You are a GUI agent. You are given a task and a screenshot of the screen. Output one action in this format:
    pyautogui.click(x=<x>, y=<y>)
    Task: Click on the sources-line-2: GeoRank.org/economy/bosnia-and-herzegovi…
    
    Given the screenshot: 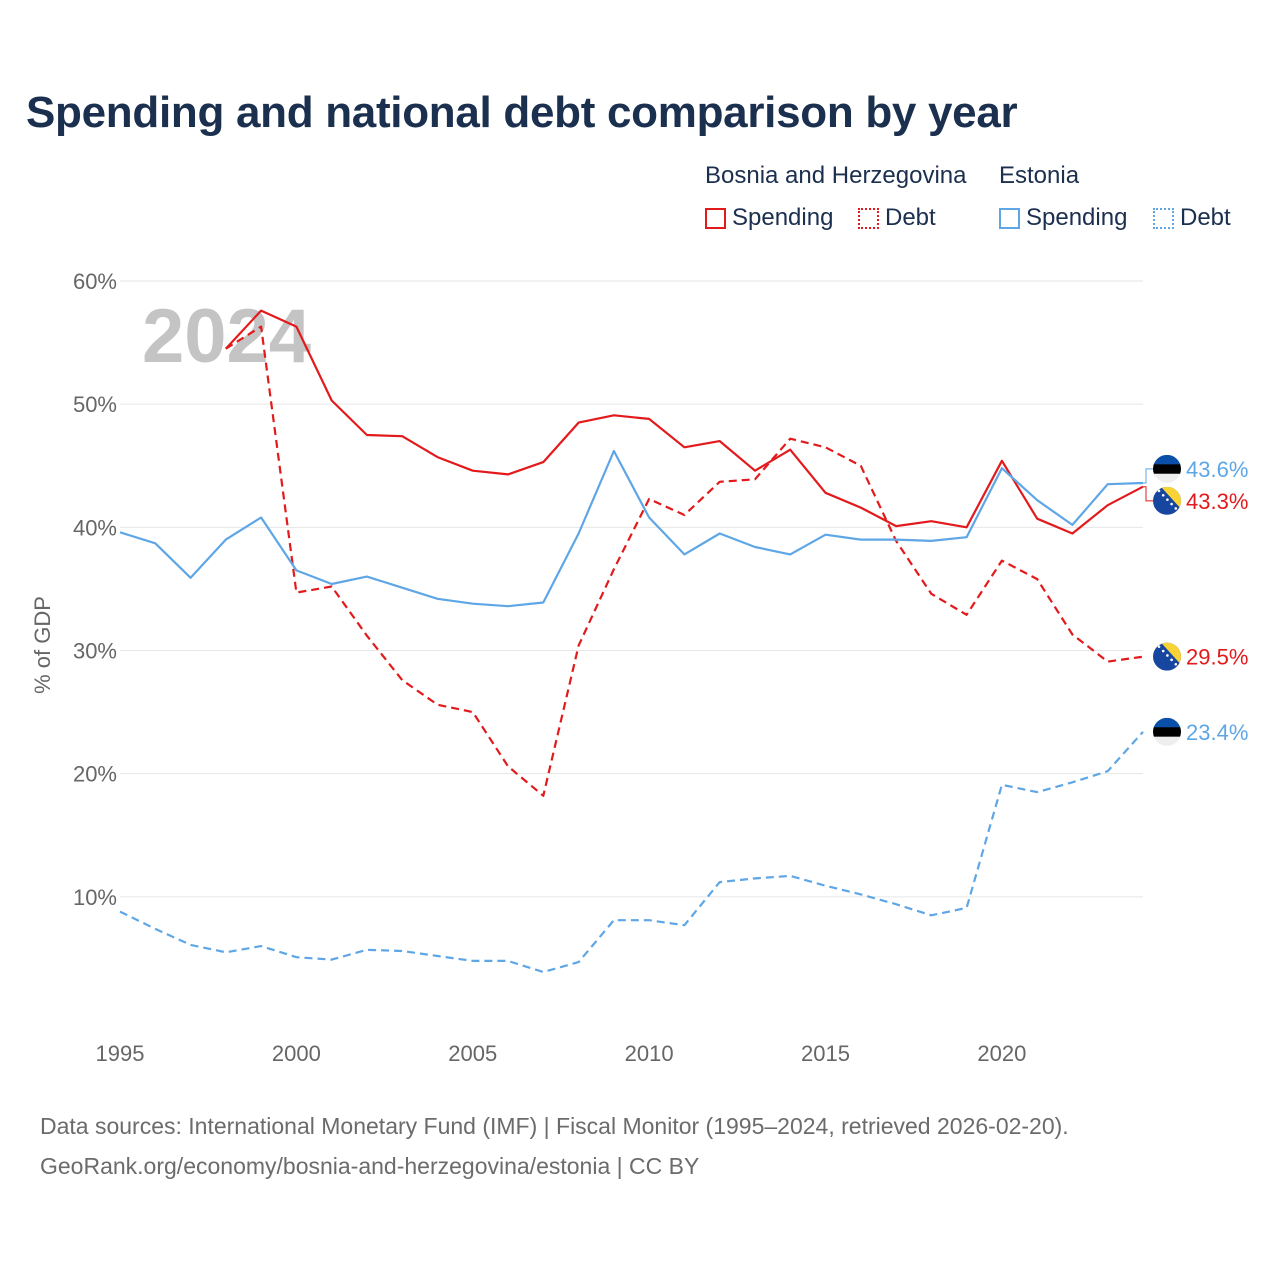 What is the action you would take?
    pyautogui.click(x=370, y=1166)
    